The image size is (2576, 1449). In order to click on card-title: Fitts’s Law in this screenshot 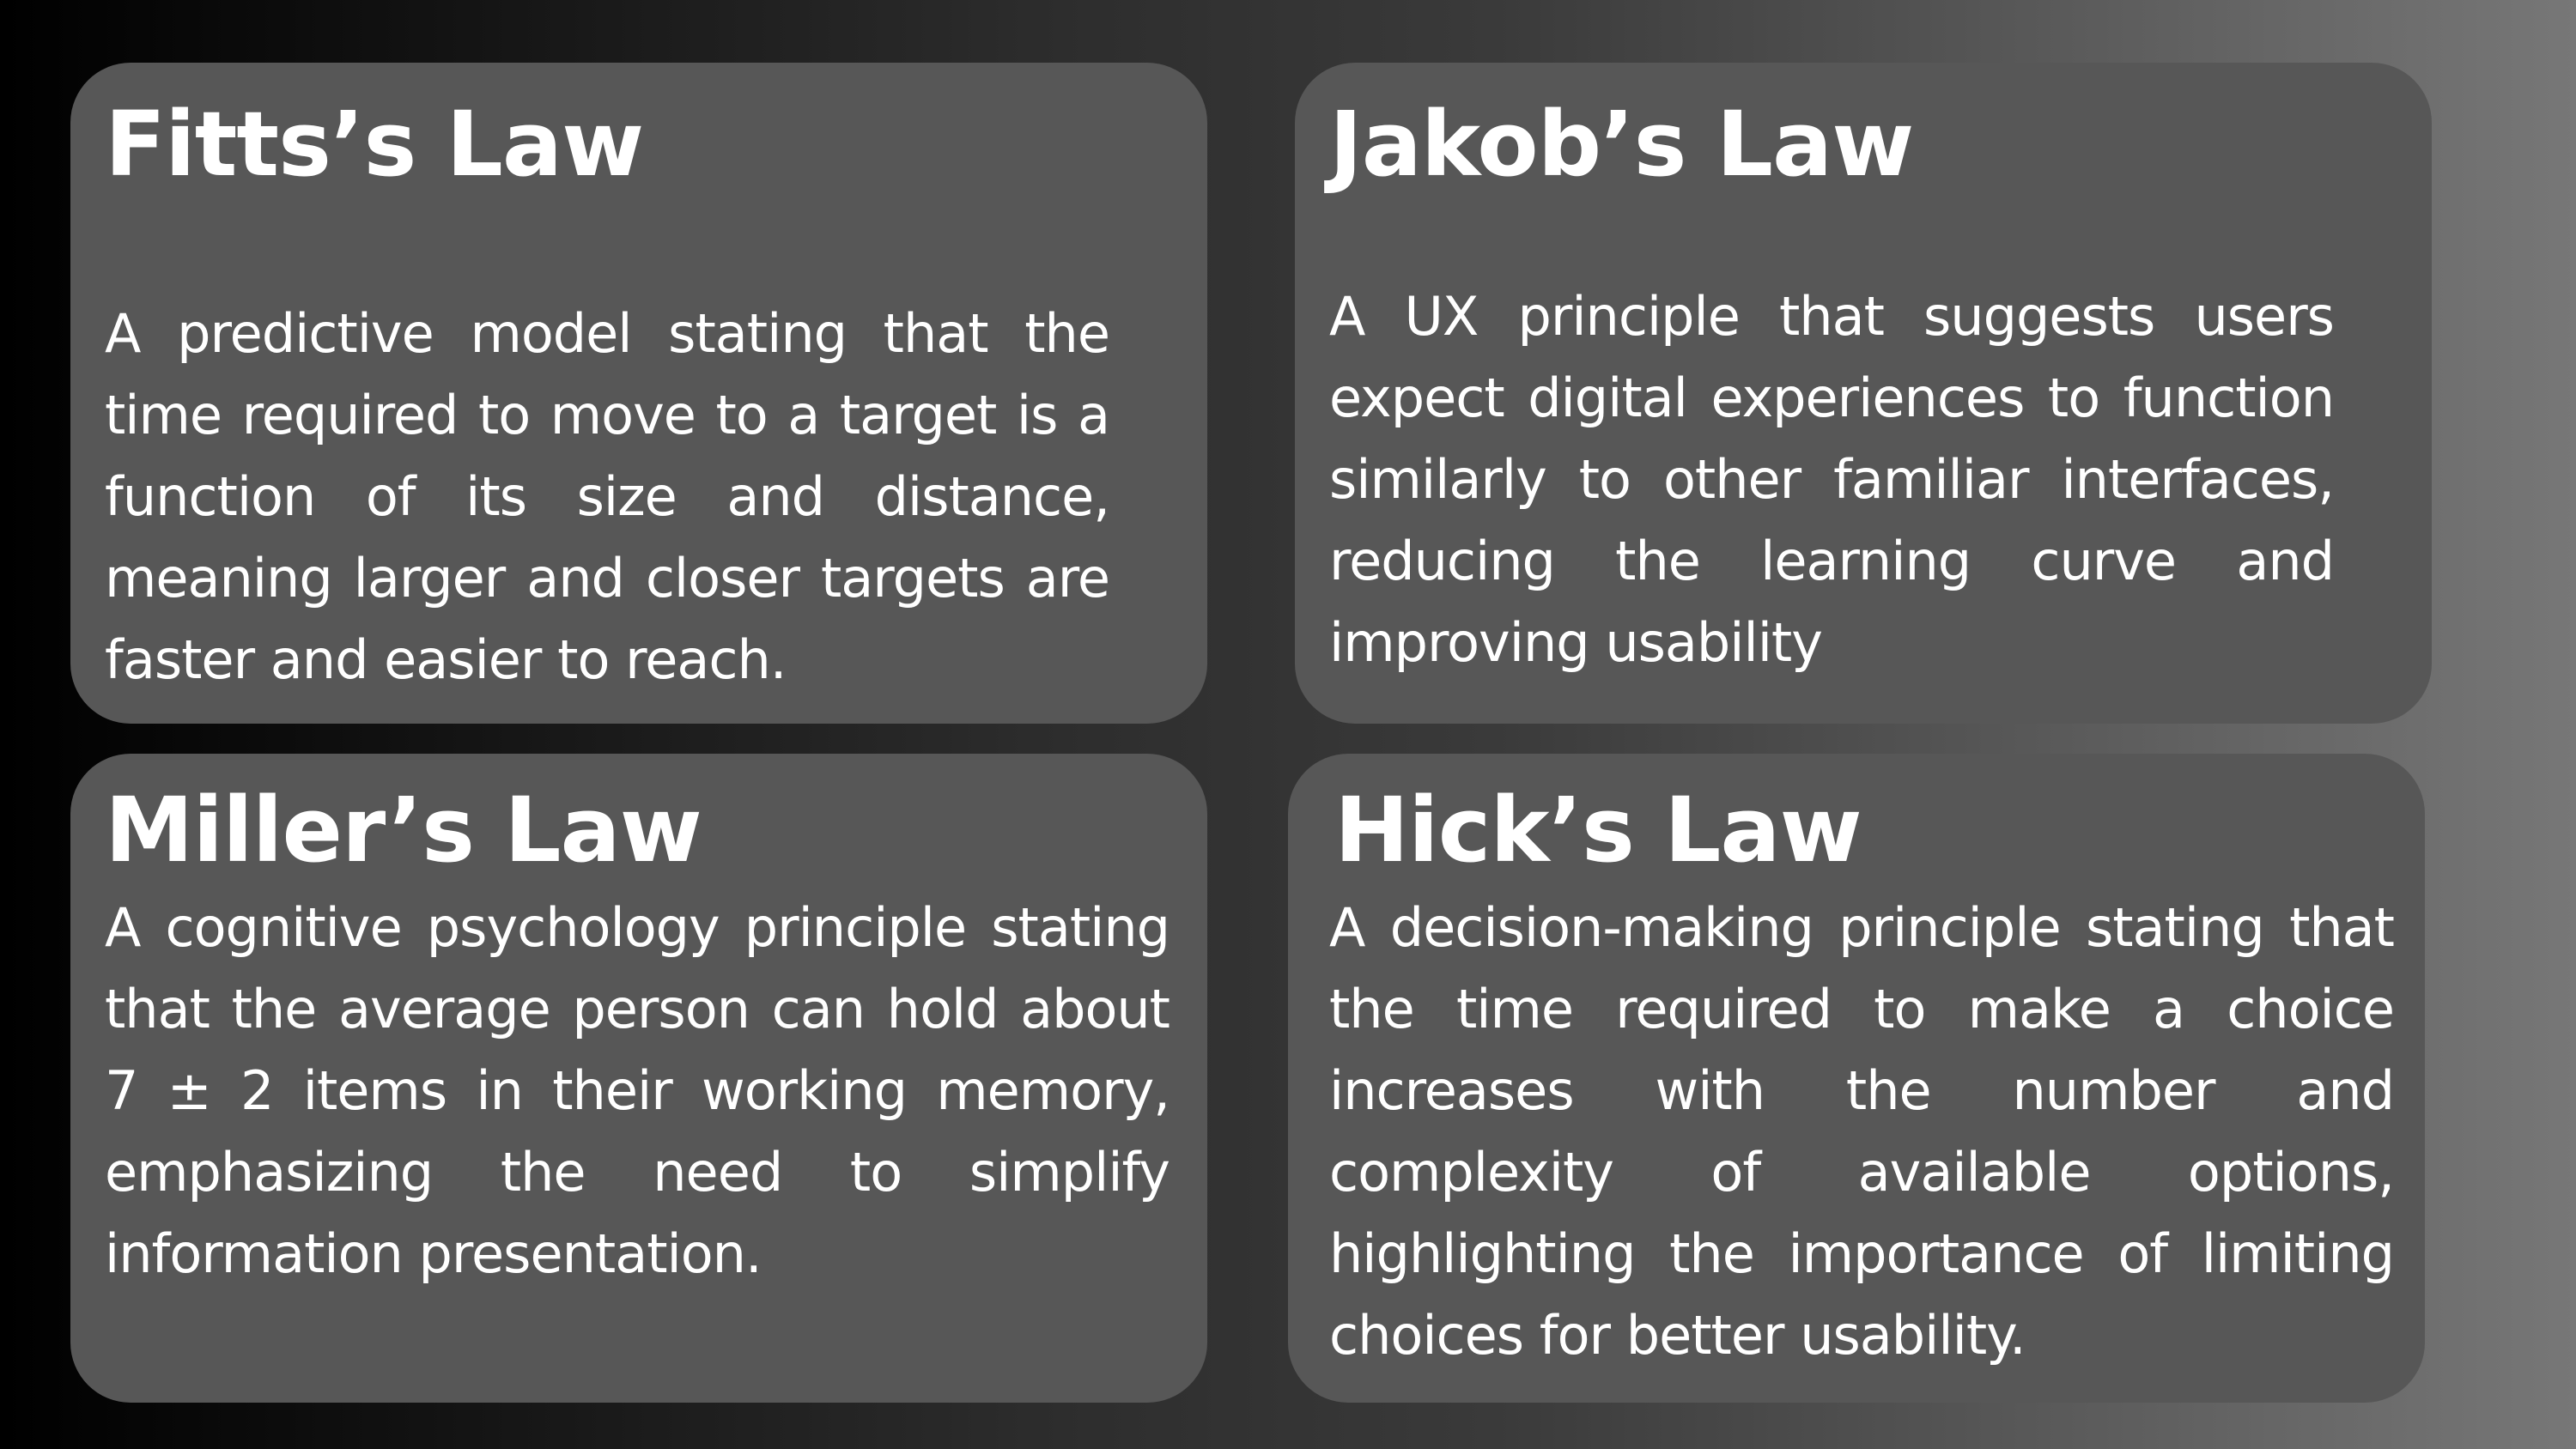, I will do `click(375, 144)`.